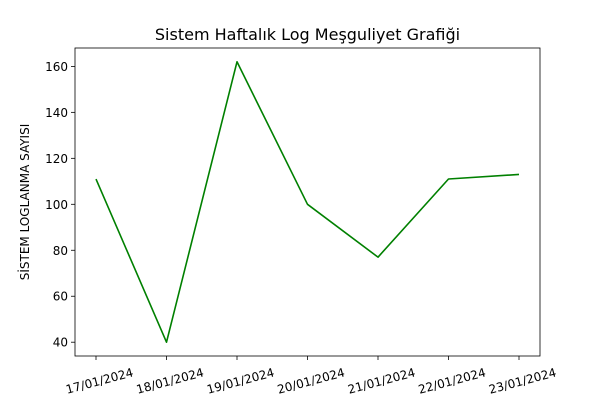 This screenshot has width=600, height=400. Describe the element at coordinates (56, 67) in the screenshot. I see `y-tick-label: 160` at that location.